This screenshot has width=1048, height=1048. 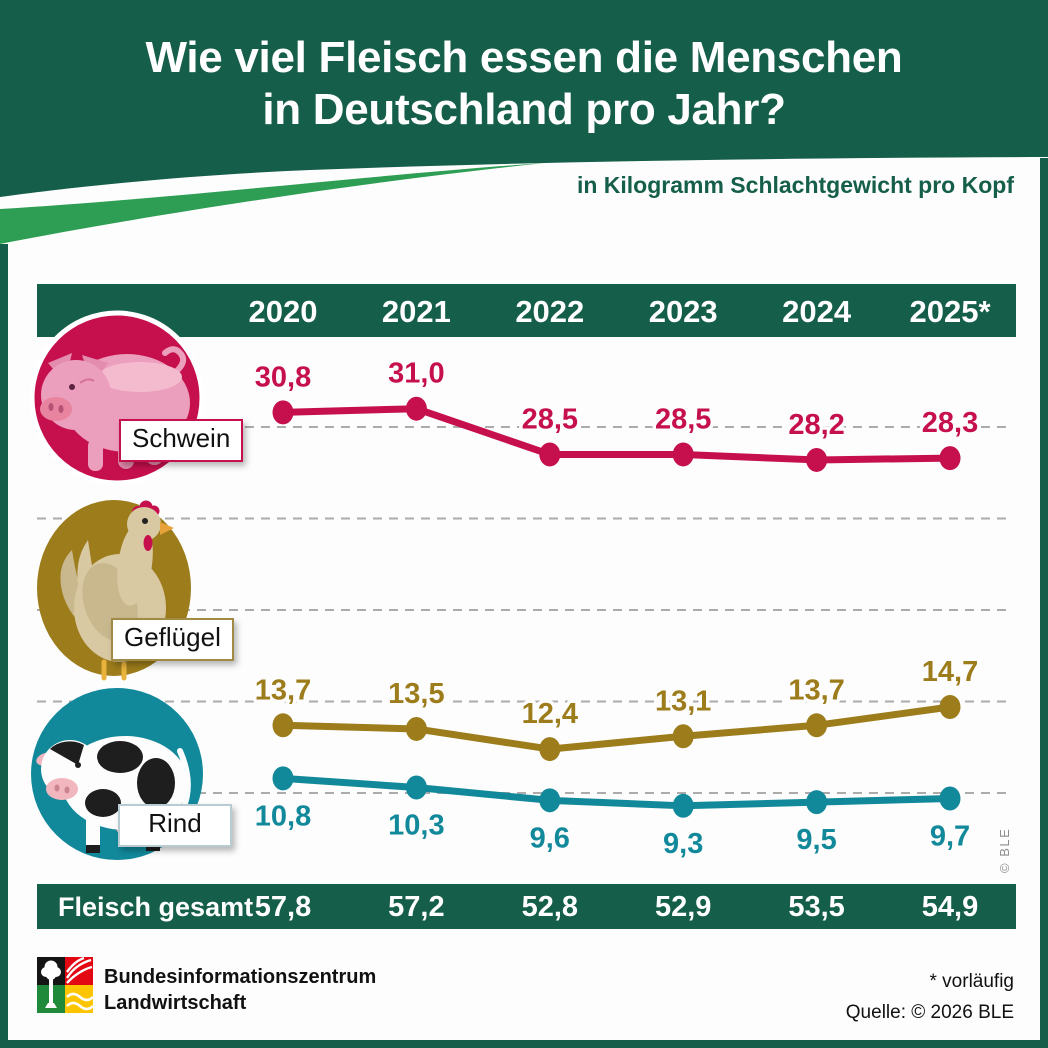 What do you see at coordinates (416, 787) in the screenshot?
I see `point-Rind-2021` at bounding box center [416, 787].